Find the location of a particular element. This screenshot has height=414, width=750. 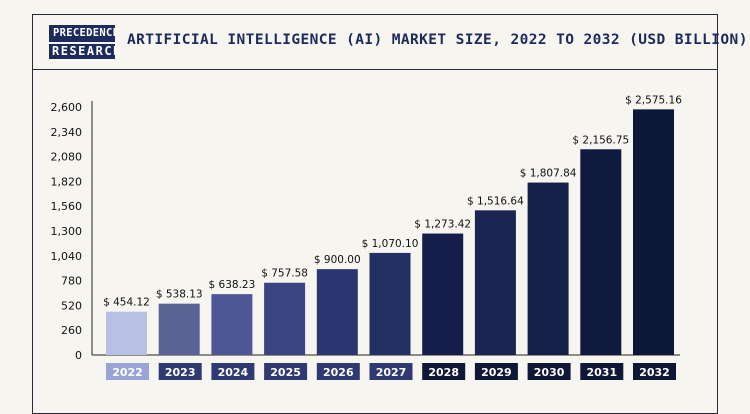

x-category-label: 2029 is located at coordinates (496, 372).